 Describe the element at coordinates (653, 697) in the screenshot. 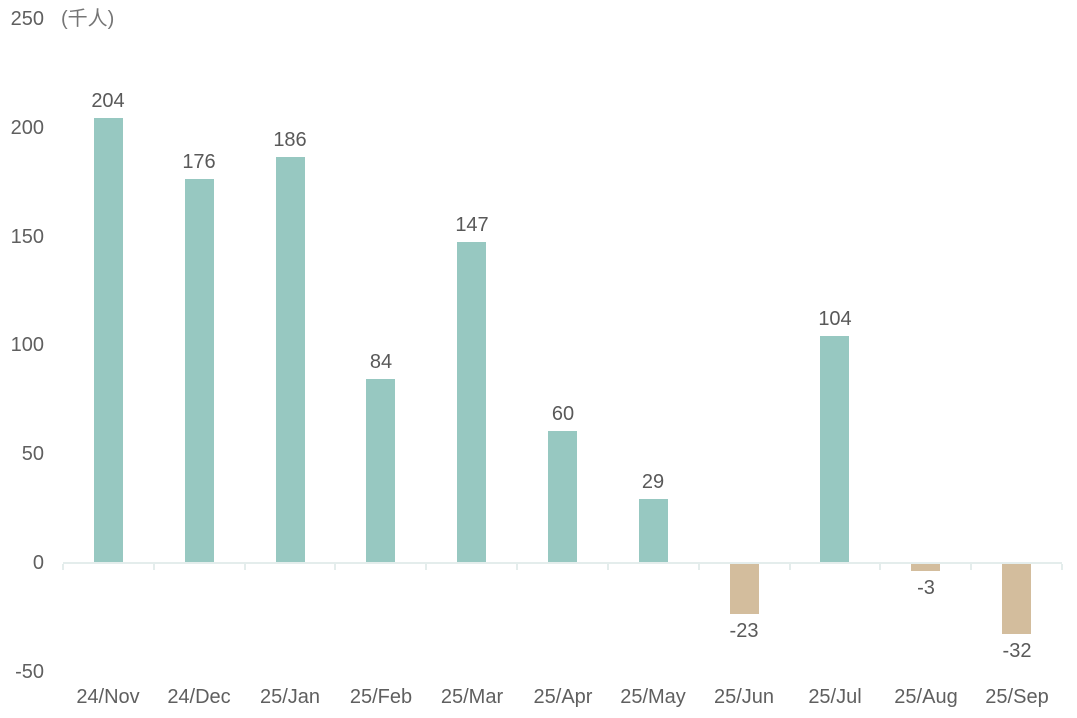

I see `x-axis-category-label: 25/May` at that location.